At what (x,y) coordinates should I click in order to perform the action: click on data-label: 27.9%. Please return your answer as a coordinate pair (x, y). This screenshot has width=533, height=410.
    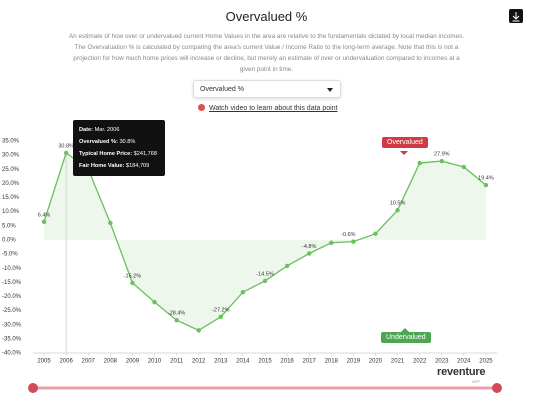
    Looking at the image, I should click on (442, 155).